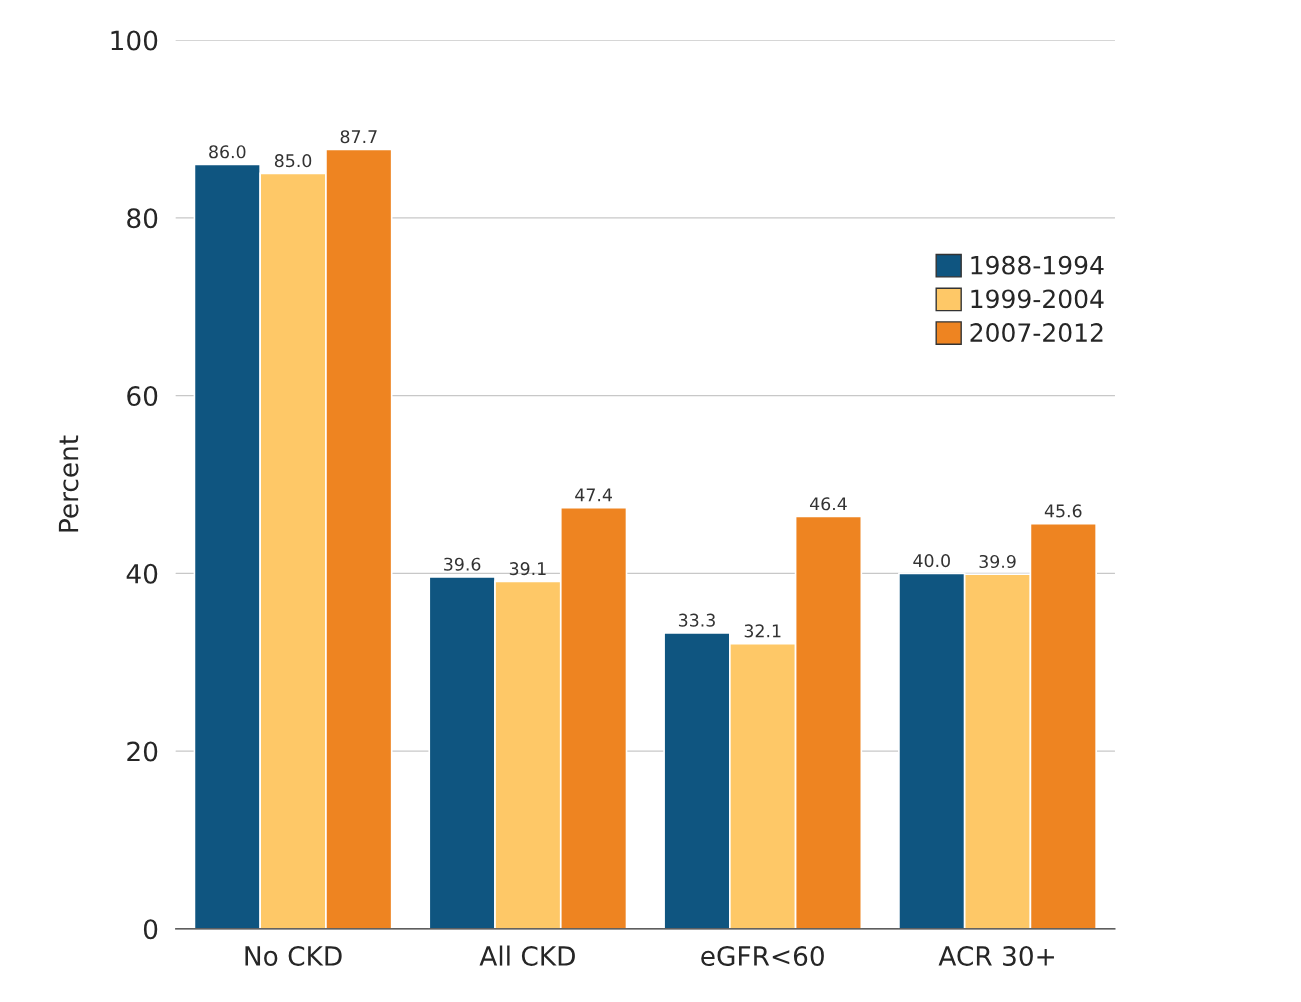  I want to click on x-tick-label: eGFR<60, so click(762, 955).